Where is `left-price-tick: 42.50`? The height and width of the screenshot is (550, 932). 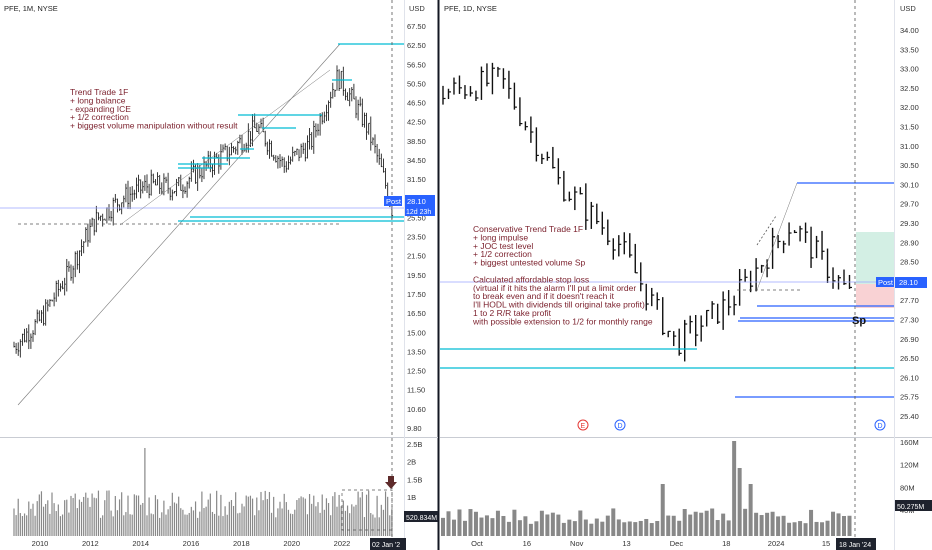 left-price-tick: 42.50 is located at coordinates (416, 122).